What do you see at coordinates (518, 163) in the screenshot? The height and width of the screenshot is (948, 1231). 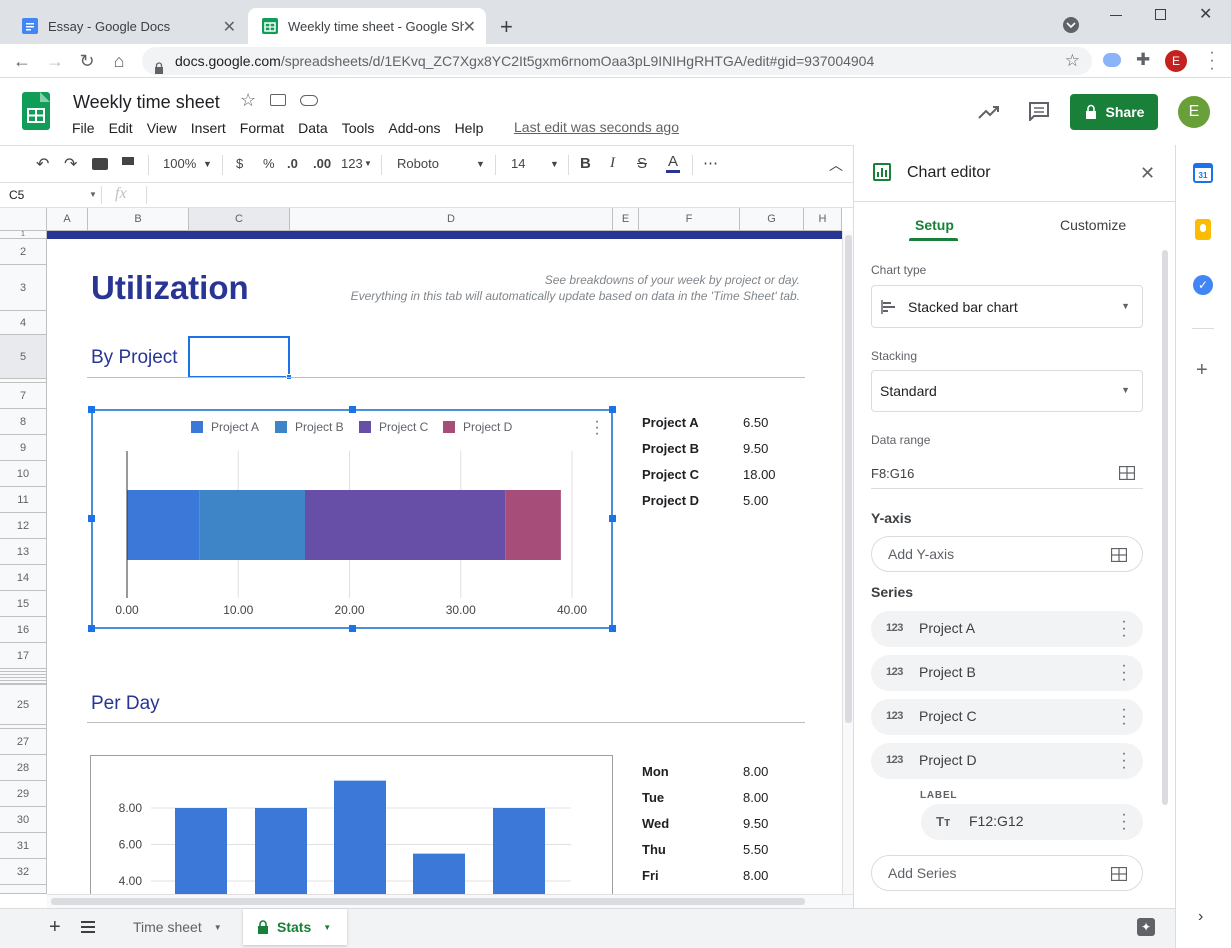 I see `font-size-select: 14` at bounding box center [518, 163].